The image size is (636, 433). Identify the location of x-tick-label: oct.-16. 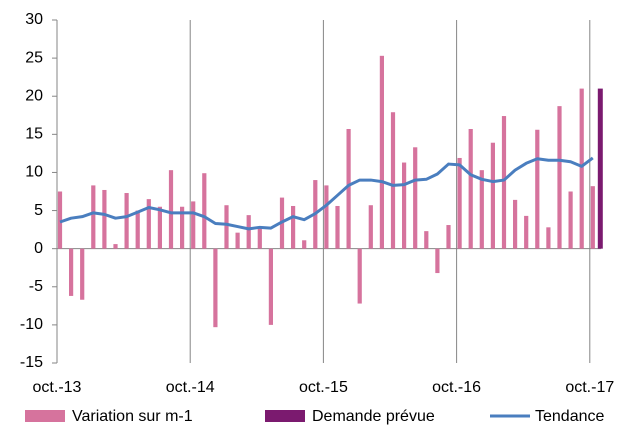
(456, 387).